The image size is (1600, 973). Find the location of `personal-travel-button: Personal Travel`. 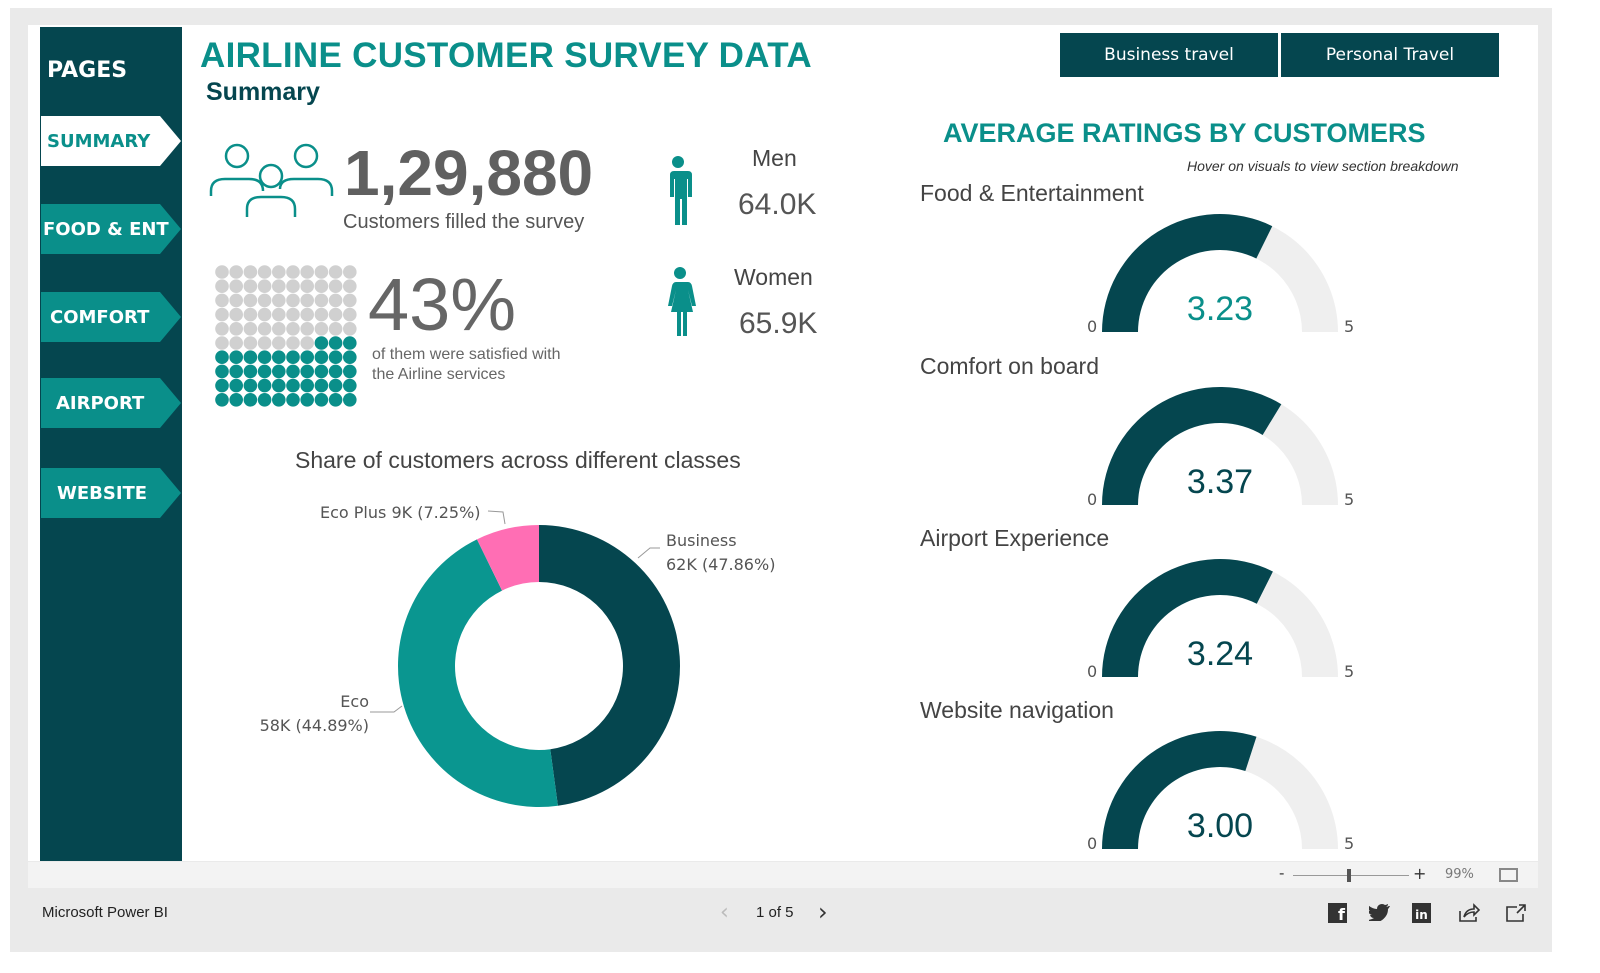

personal-travel-button: Personal Travel is located at coordinates (1390, 55).